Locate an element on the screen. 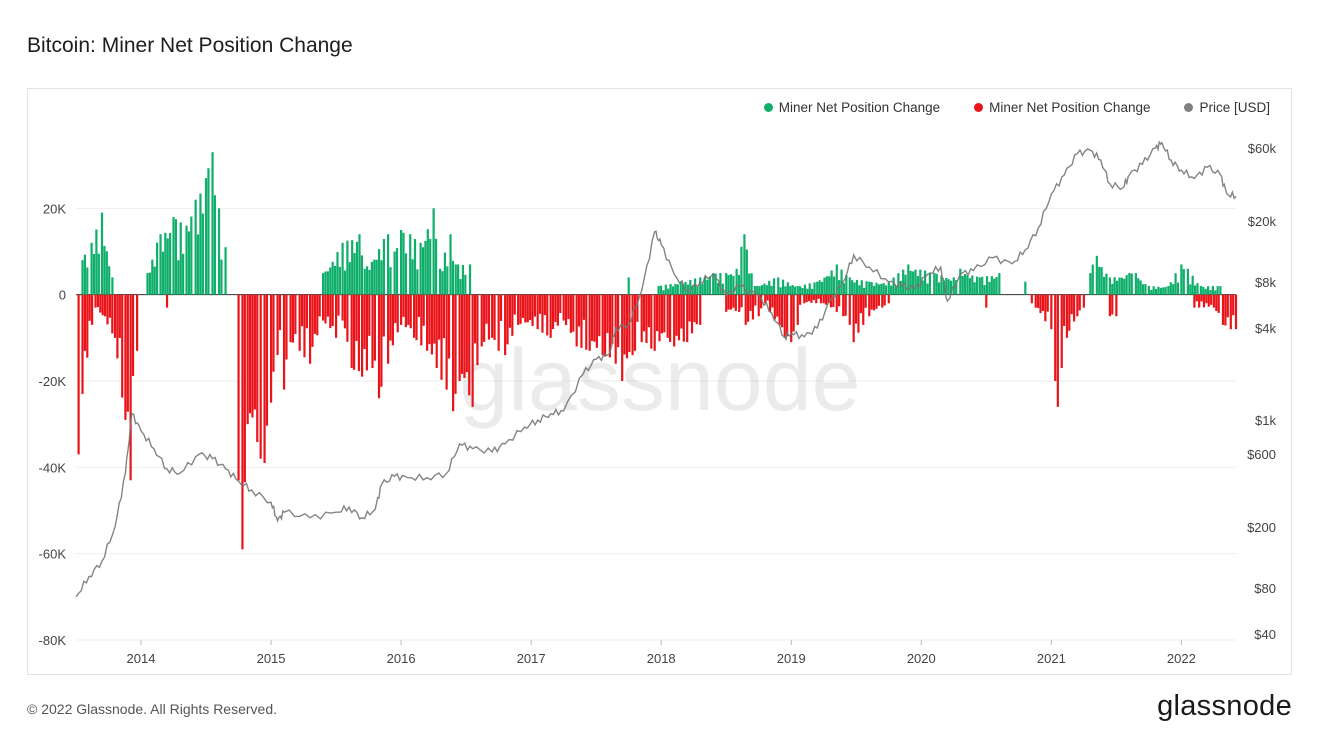 The image size is (1320, 743). legend-item-positive: Miner Net Position Change is located at coordinates (851, 107).